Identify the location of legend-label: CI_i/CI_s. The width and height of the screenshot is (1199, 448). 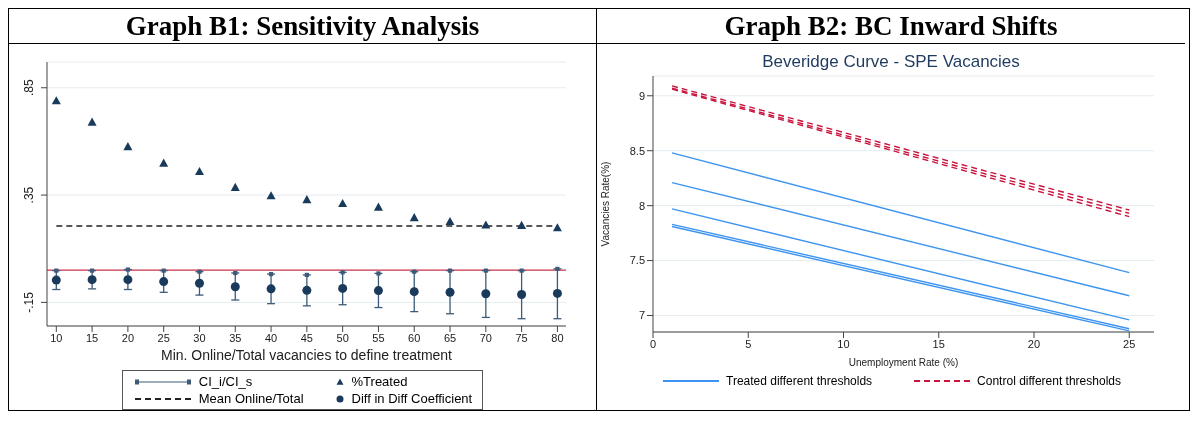
(225, 381).